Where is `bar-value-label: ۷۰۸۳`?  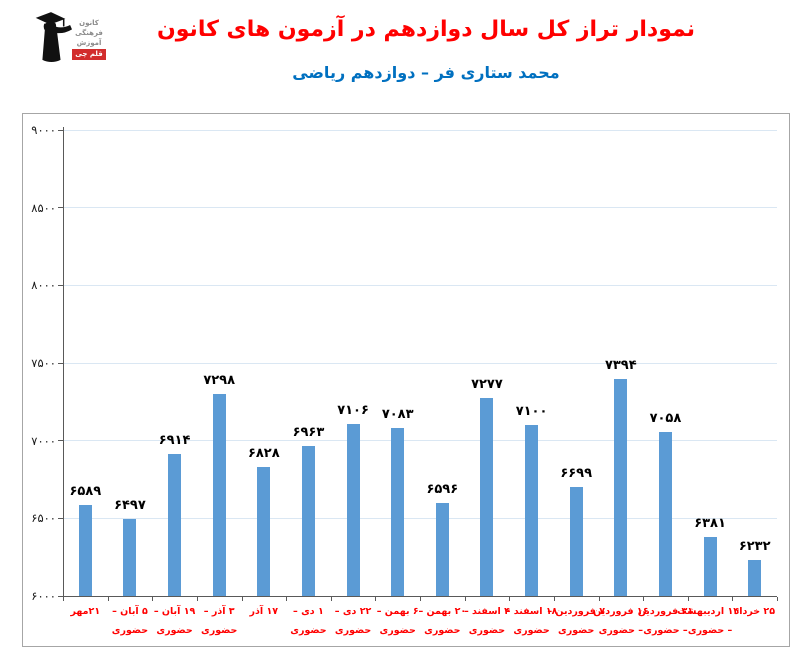 bar-value-label: ۷۰۸۳ is located at coordinates (397, 414).